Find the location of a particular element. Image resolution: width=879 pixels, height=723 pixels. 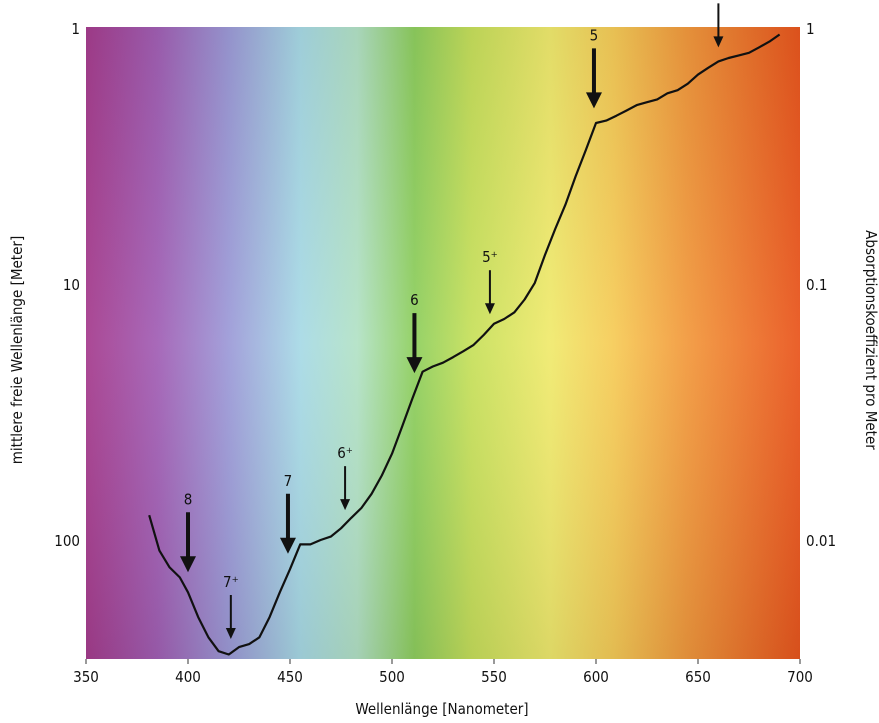

x-tick-label: 700 is located at coordinates (800, 677).